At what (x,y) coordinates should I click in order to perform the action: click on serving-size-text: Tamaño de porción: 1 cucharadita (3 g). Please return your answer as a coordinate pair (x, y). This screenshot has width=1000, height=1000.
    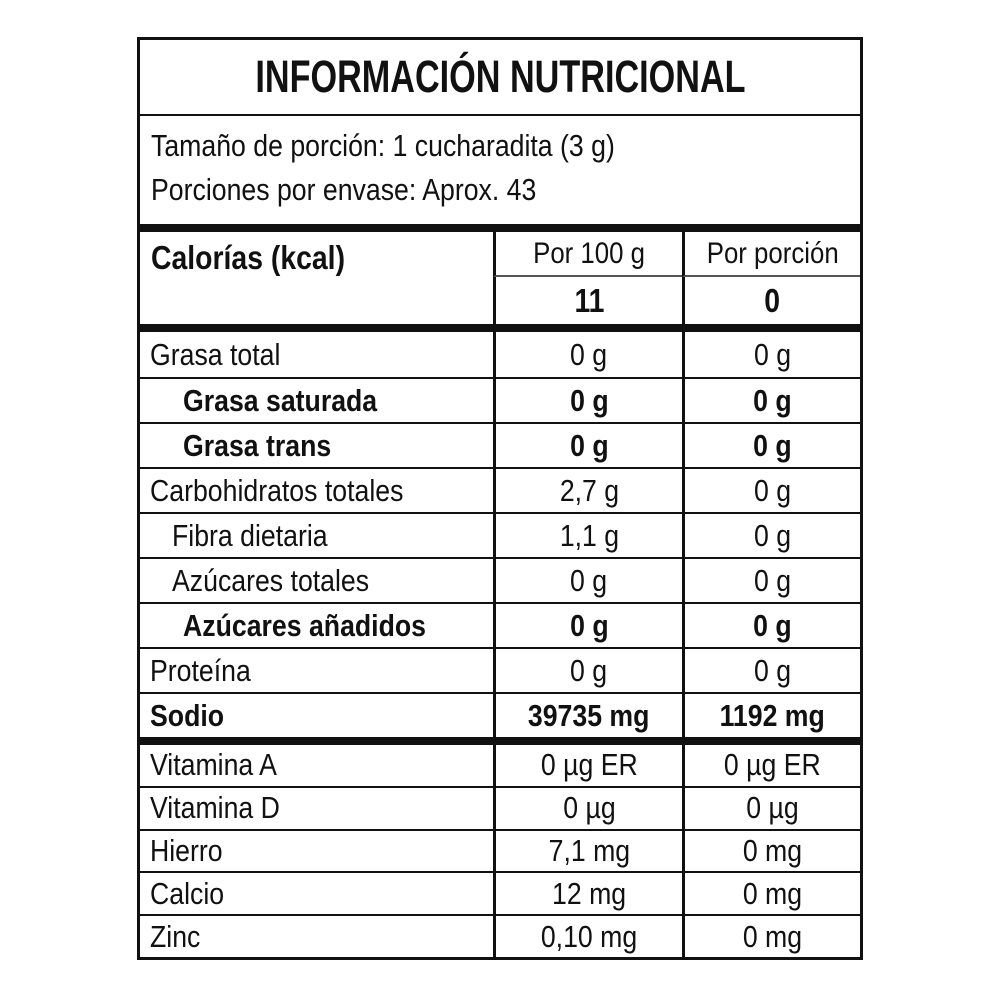
    Looking at the image, I should click on (383, 145).